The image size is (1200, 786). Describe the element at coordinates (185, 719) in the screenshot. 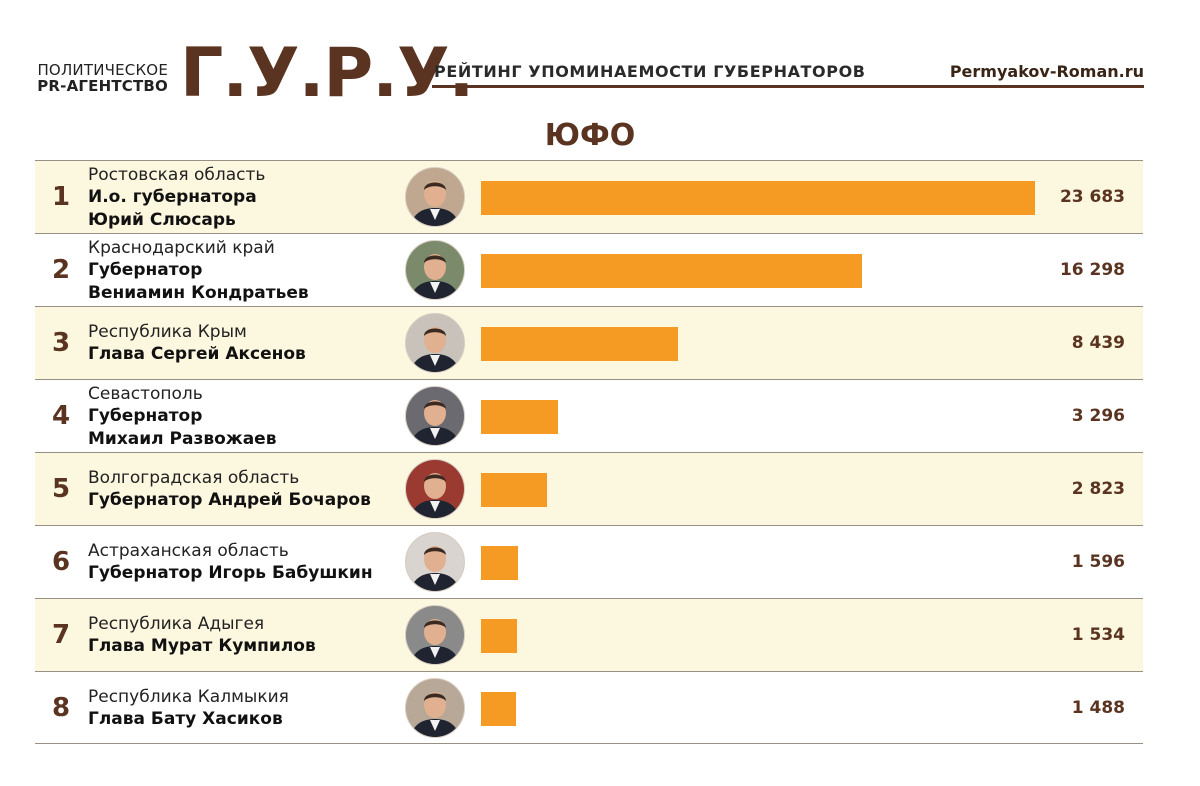

I see `governor-name: Глава Бату Хасиков` at that location.